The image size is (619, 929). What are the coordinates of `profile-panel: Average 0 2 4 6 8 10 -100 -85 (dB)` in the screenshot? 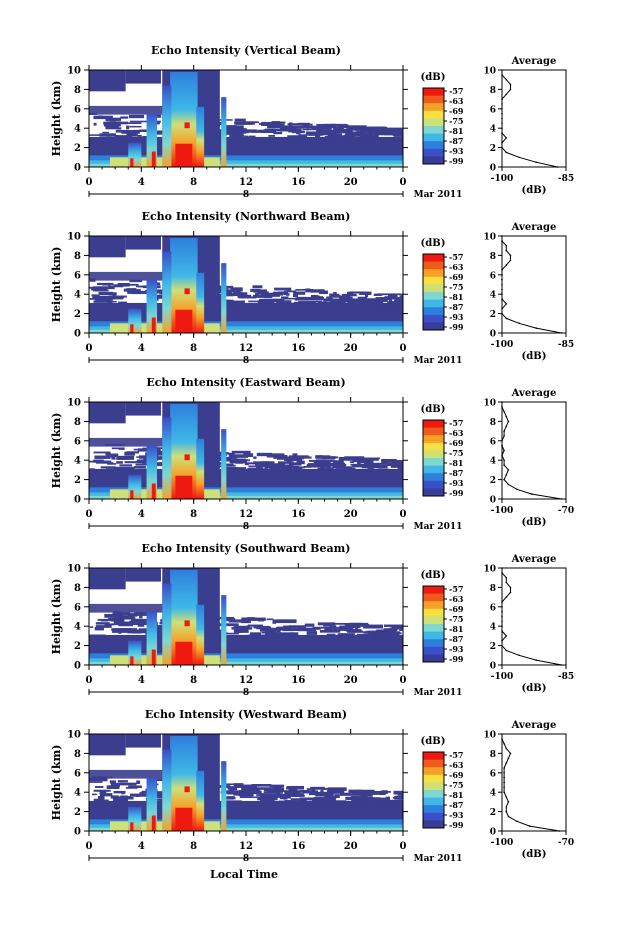 It's located at (528, 126).